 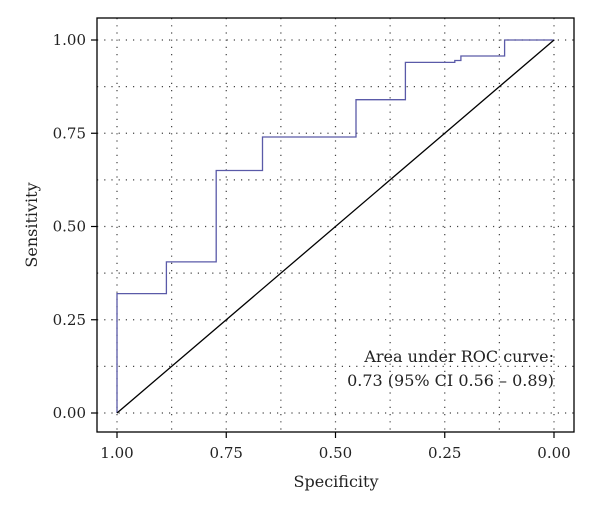 What do you see at coordinates (335, 453) in the screenshot?
I see `x-tick-label: 0.50` at bounding box center [335, 453].